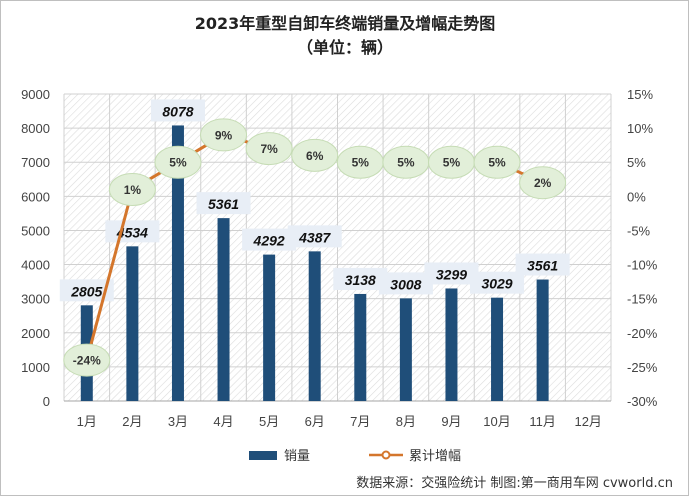  What do you see at coordinates (315, 421) in the screenshot?
I see `x-tick-label: 6月` at bounding box center [315, 421].